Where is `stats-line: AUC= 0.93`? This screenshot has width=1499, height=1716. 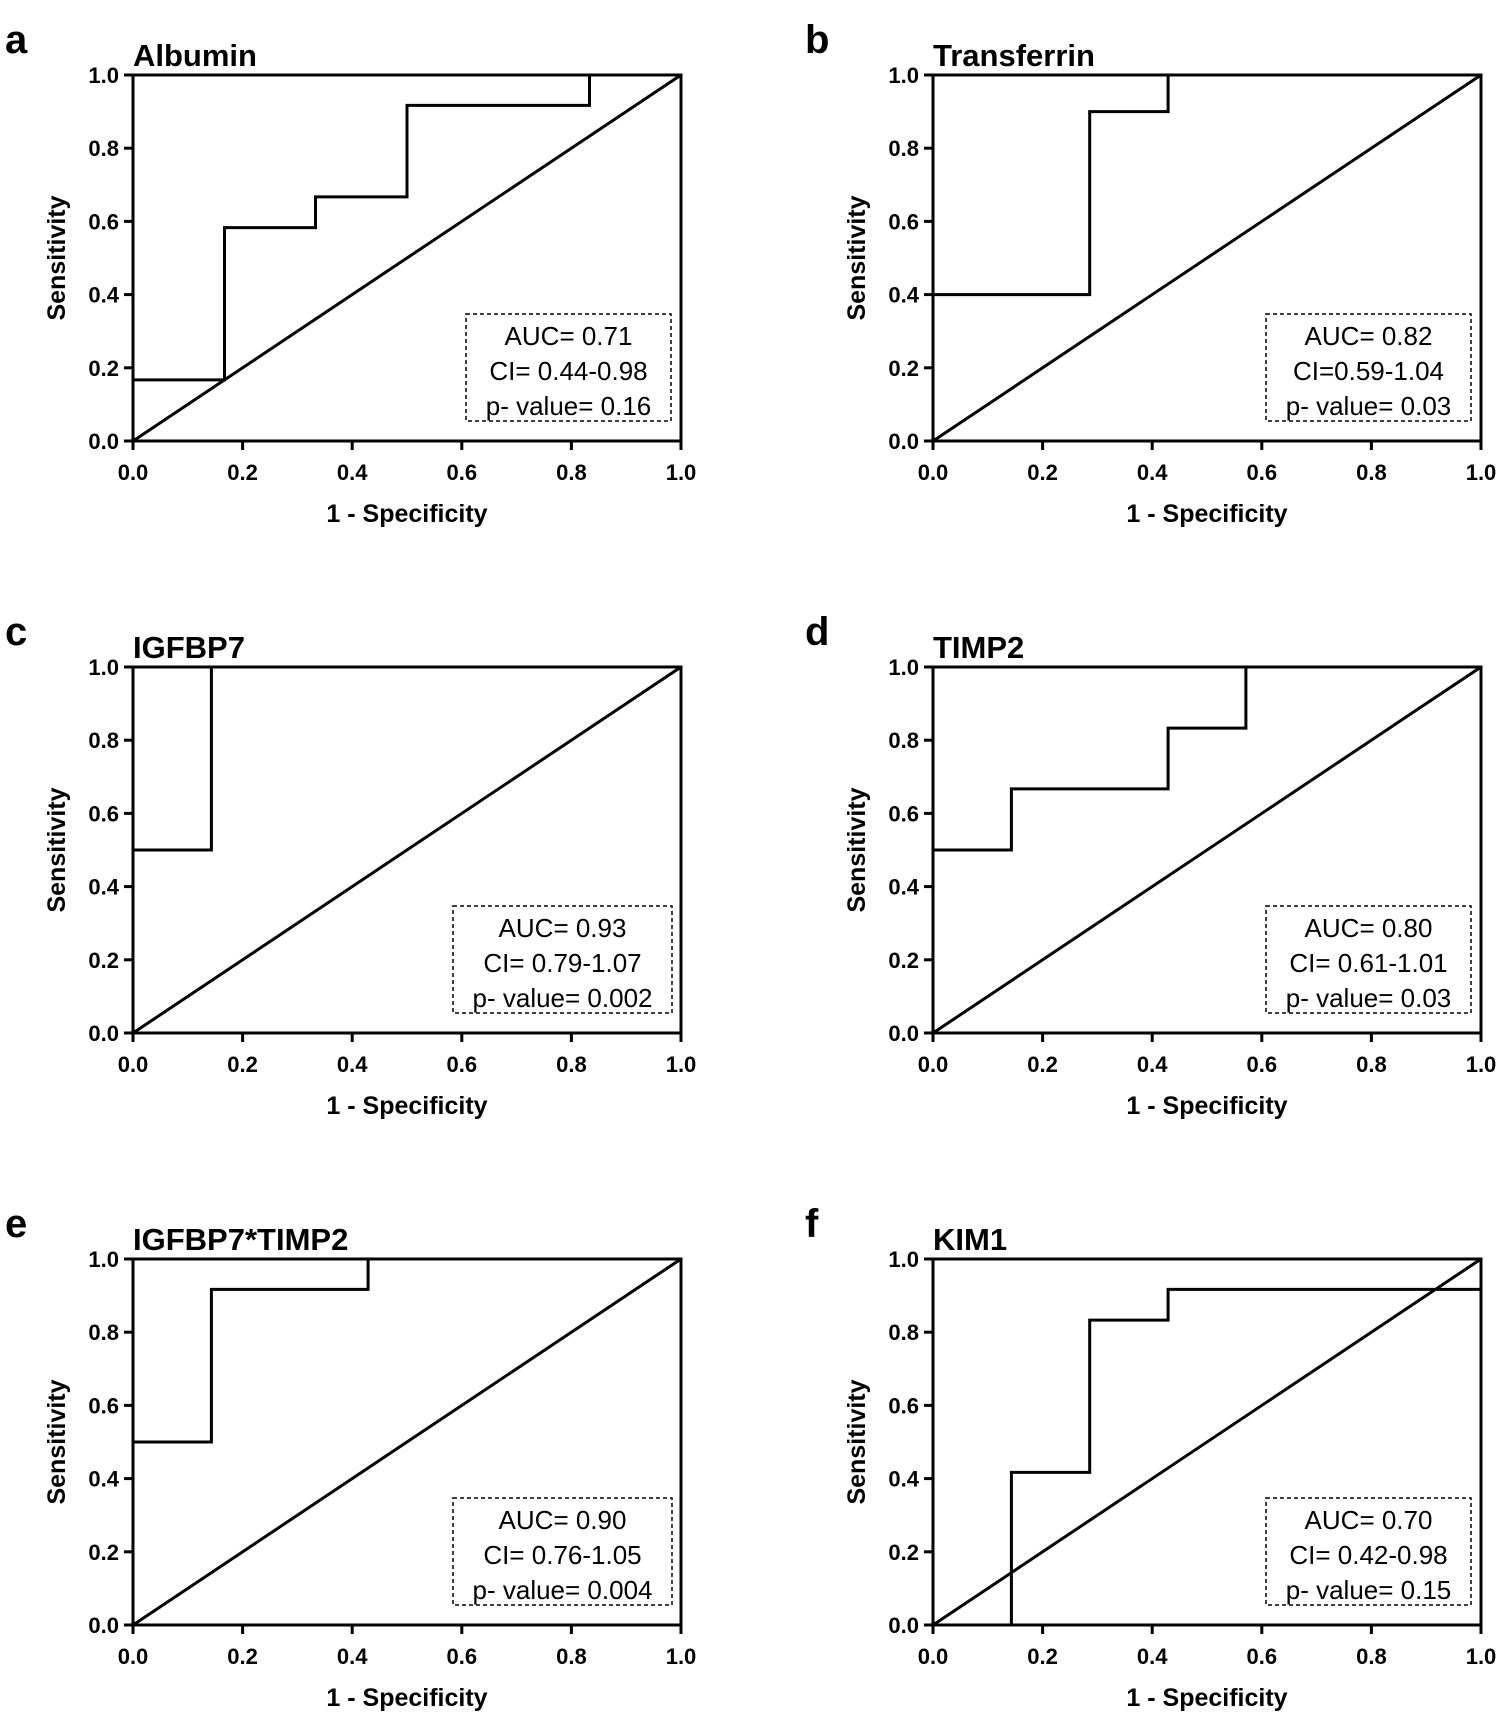 stats-line: AUC= 0.93 is located at coordinates (563, 928).